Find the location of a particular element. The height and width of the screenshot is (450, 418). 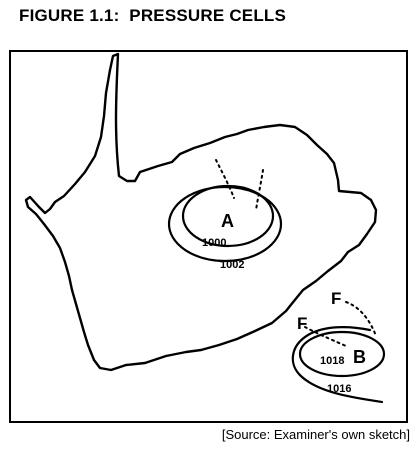

isobar-1002-line is located at coordinates (225, 224).